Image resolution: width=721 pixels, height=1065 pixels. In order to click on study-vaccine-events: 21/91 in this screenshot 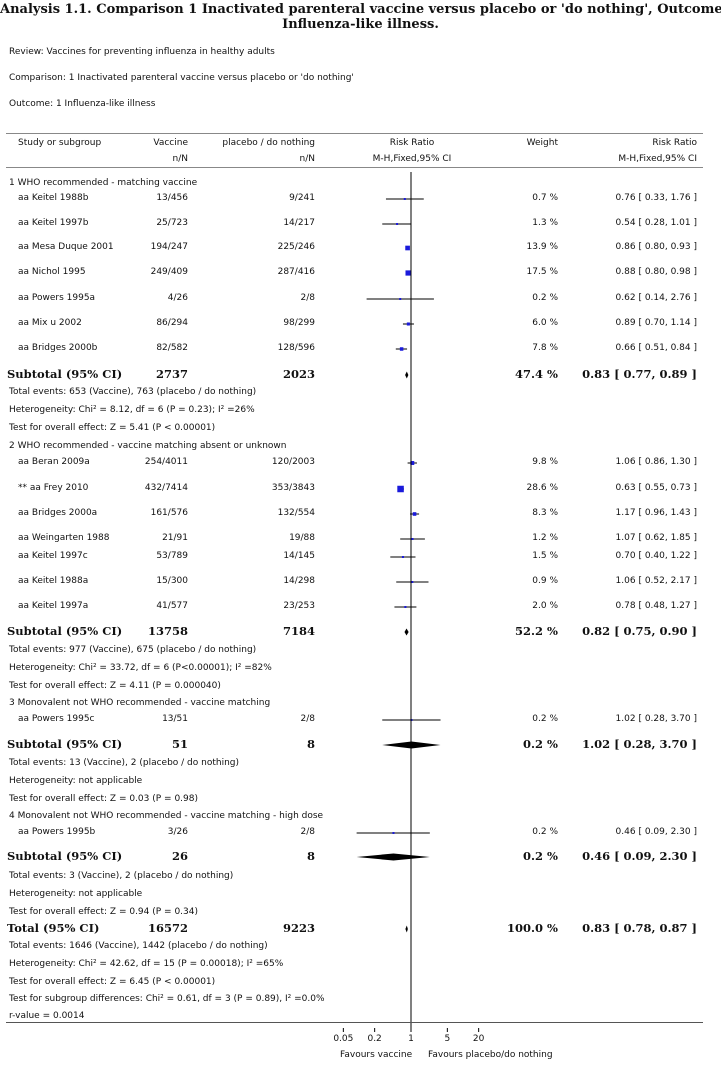, I will do `click(175, 538)`.